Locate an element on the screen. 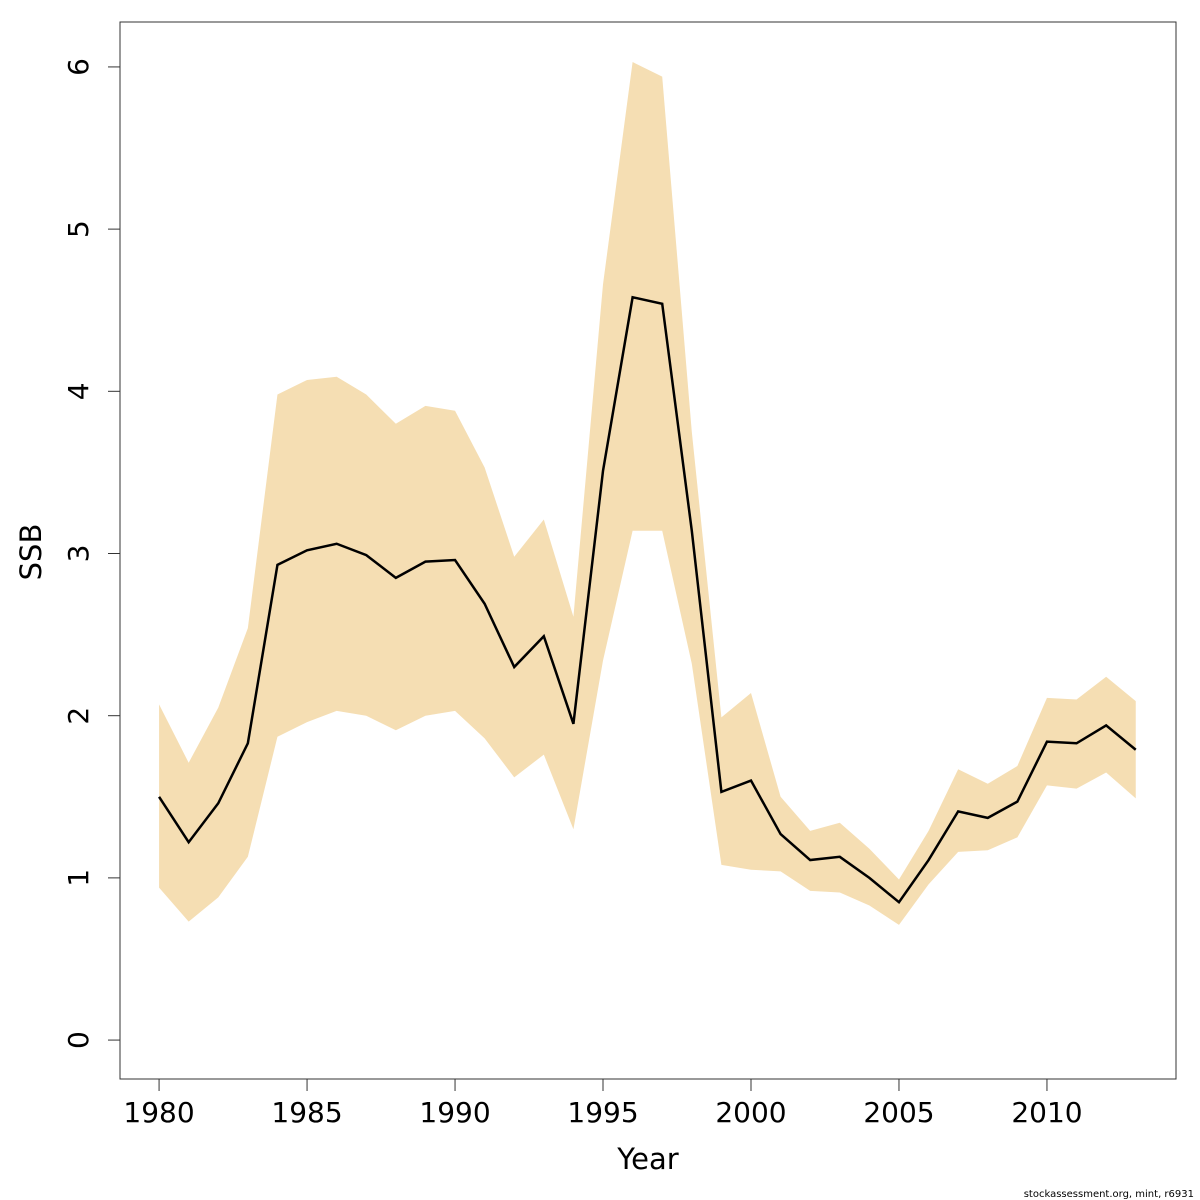 This screenshot has height=1200, width=1200. x-tick-label: 1980 is located at coordinates (158, 1112).